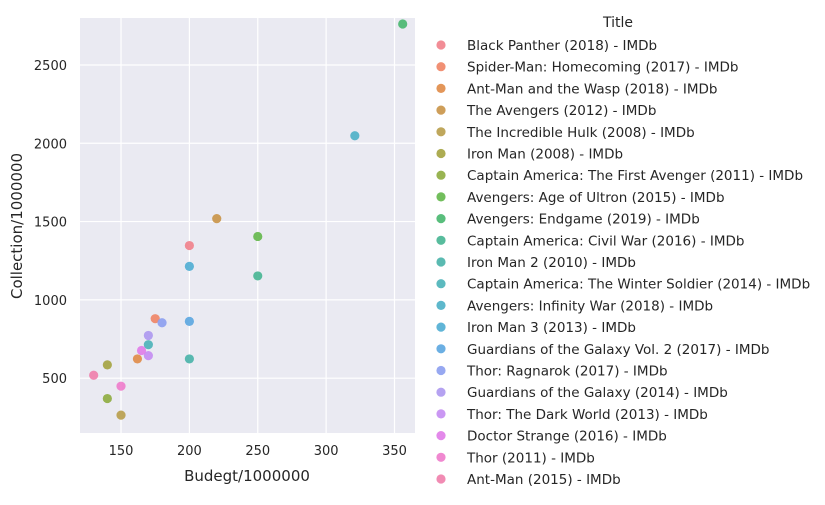  Describe the element at coordinates (189, 451) in the screenshot. I see `x-tick-label: 200` at that location.